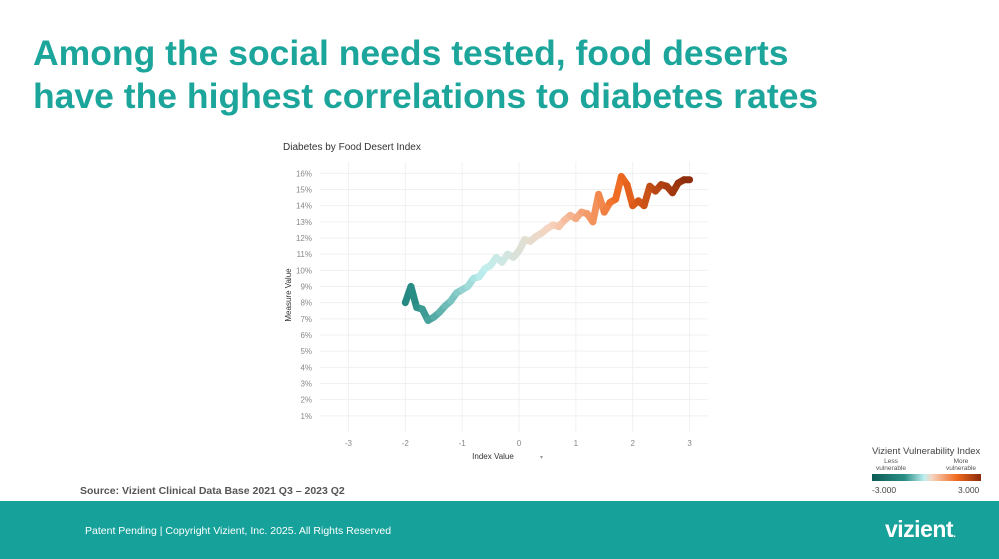  What do you see at coordinates (891, 465) in the screenshot?
I see `legend-less-label: Less vulnerable` at bounding box center [891, 465].